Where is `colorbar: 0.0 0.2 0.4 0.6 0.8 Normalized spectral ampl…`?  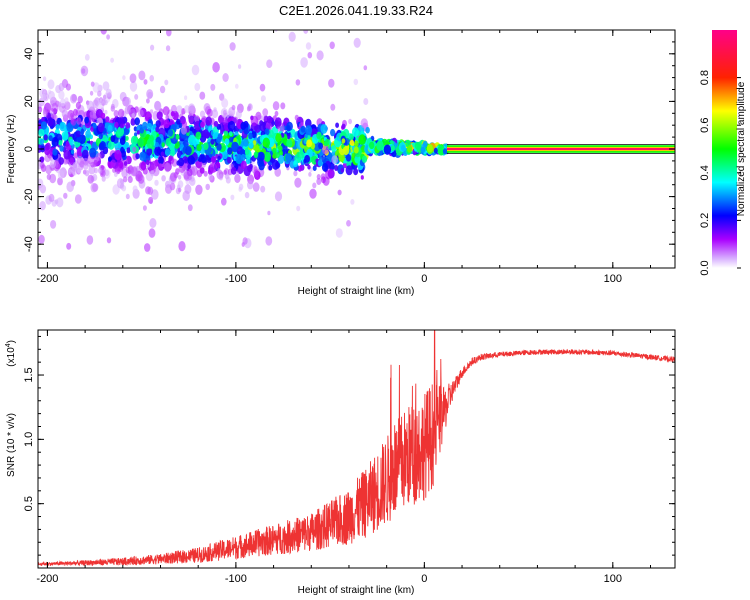
colorbar: 0.0 0.2 0.4 0.6 0.8 Normalized spectral ampl… is located at coordinates (723, 153).